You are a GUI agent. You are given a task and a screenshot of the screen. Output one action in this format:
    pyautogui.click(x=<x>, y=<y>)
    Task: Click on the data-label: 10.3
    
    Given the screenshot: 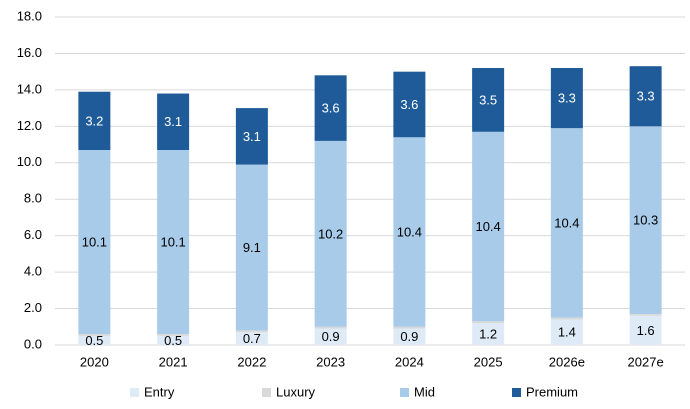 What is the action you would take?
    pyautogui.click(x=645, y=220)
    